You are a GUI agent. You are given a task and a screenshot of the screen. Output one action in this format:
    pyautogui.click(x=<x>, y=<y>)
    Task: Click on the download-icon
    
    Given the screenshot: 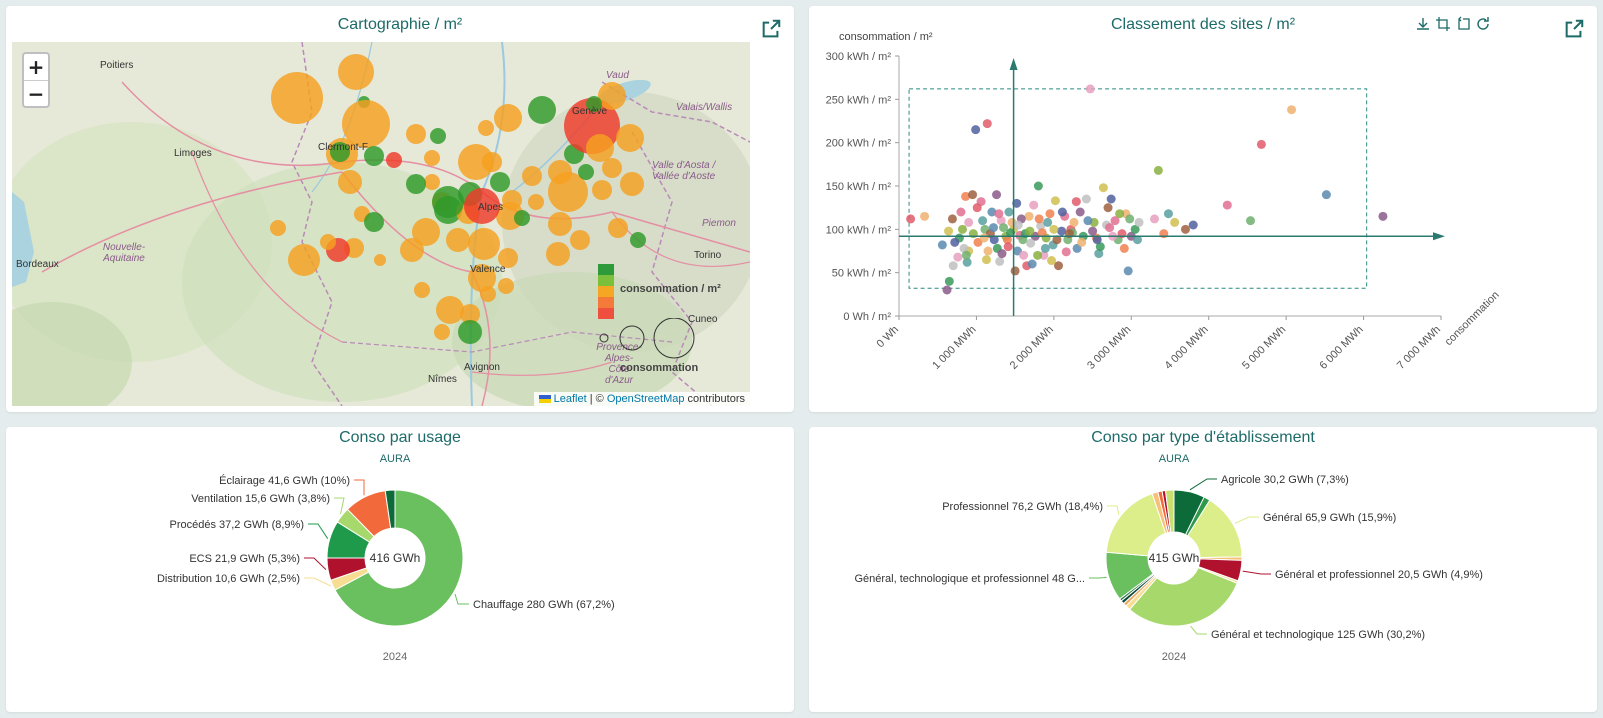 What is the action you would take?
    pyautogui.click(x=1423, y=24)
    